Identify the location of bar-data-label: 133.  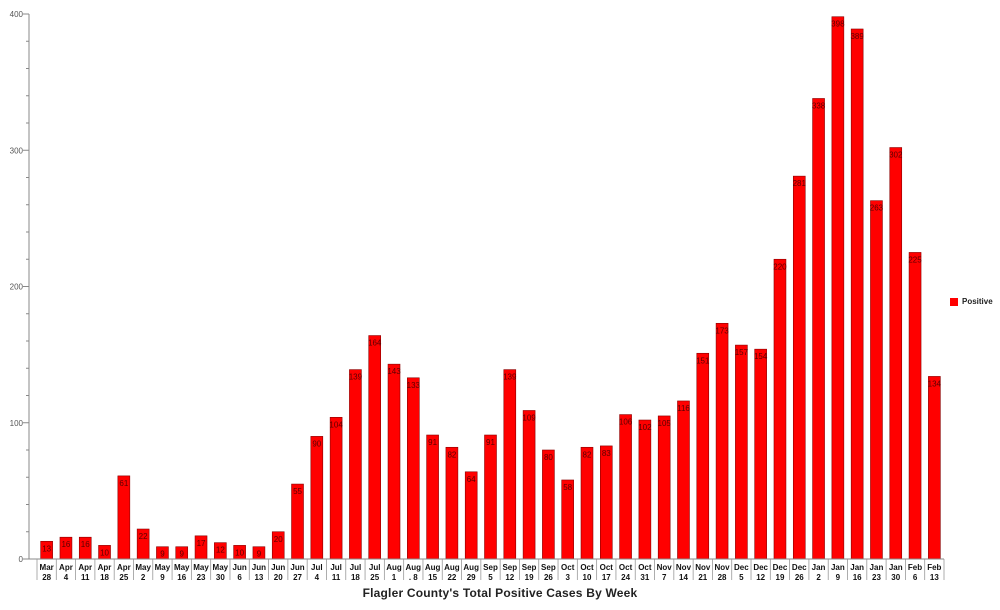
(414, 385).